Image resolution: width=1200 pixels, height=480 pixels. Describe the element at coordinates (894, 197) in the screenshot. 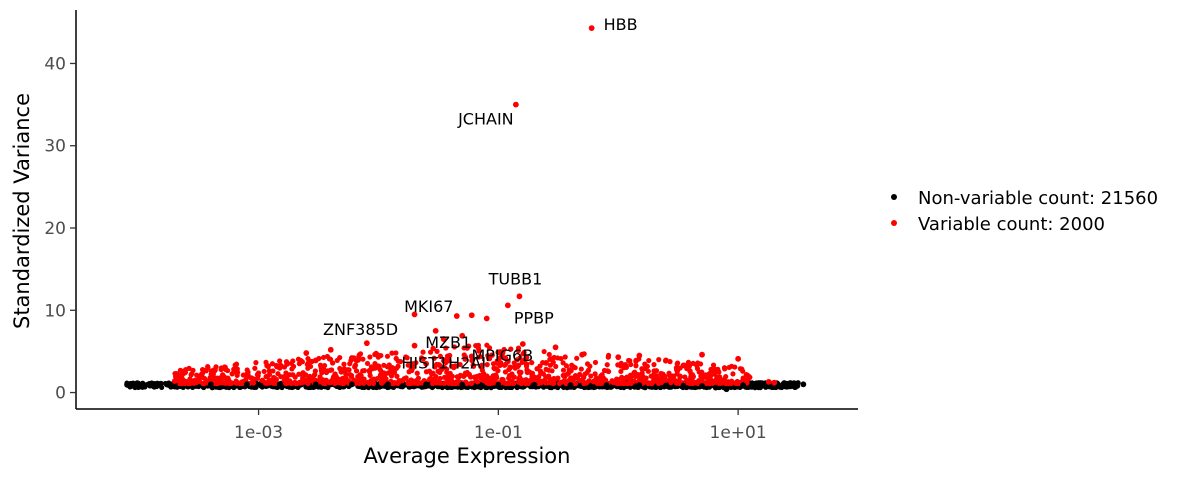

I see `legend-marker-non-variable` at that location.